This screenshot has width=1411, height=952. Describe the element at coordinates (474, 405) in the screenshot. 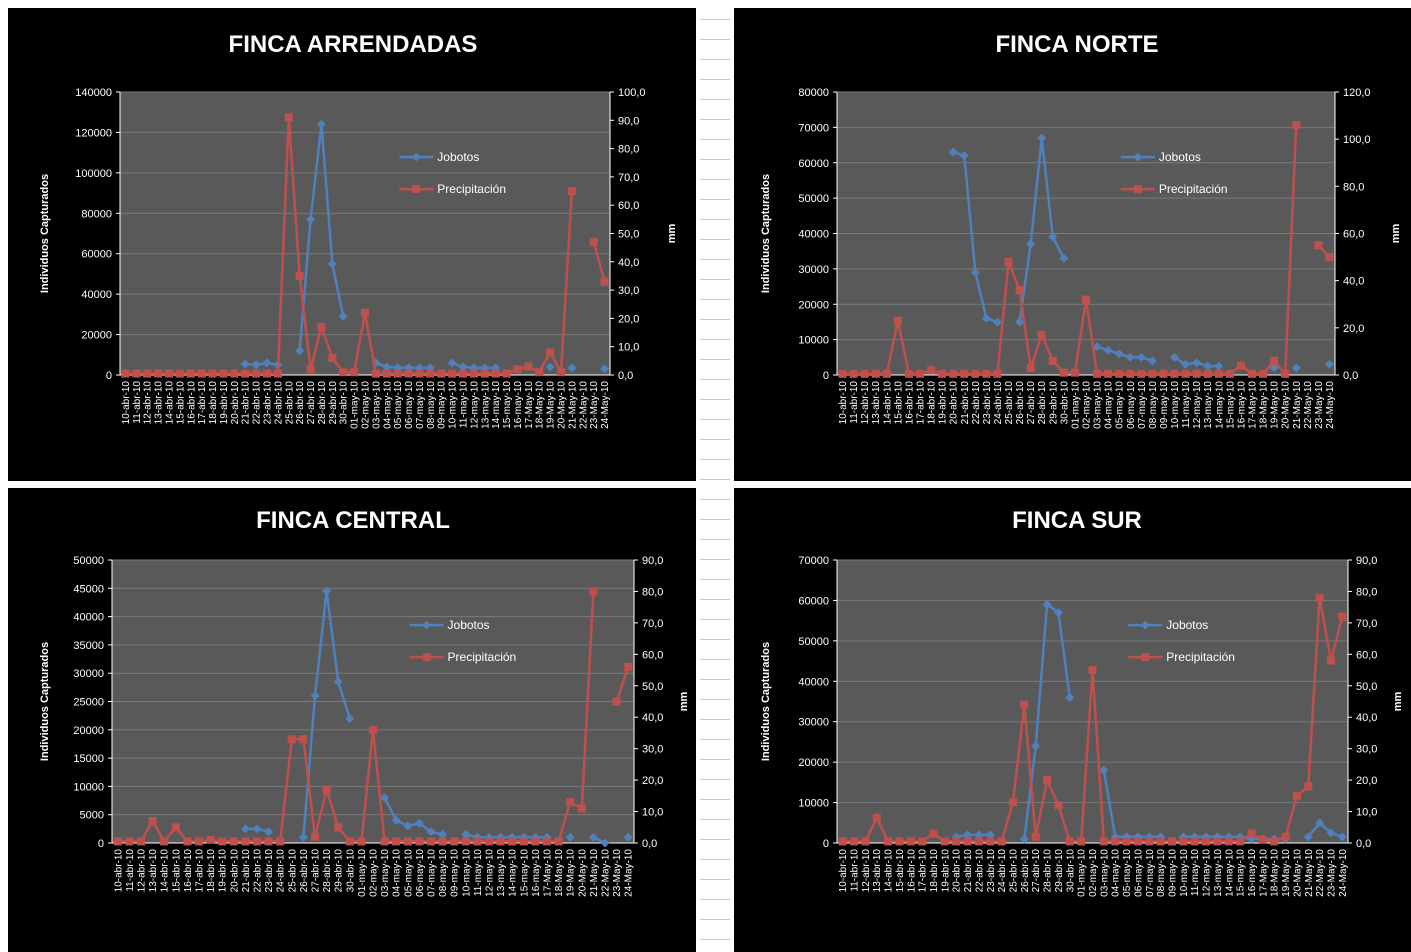

I see `x-tick-label: 12-may-10` at that location.